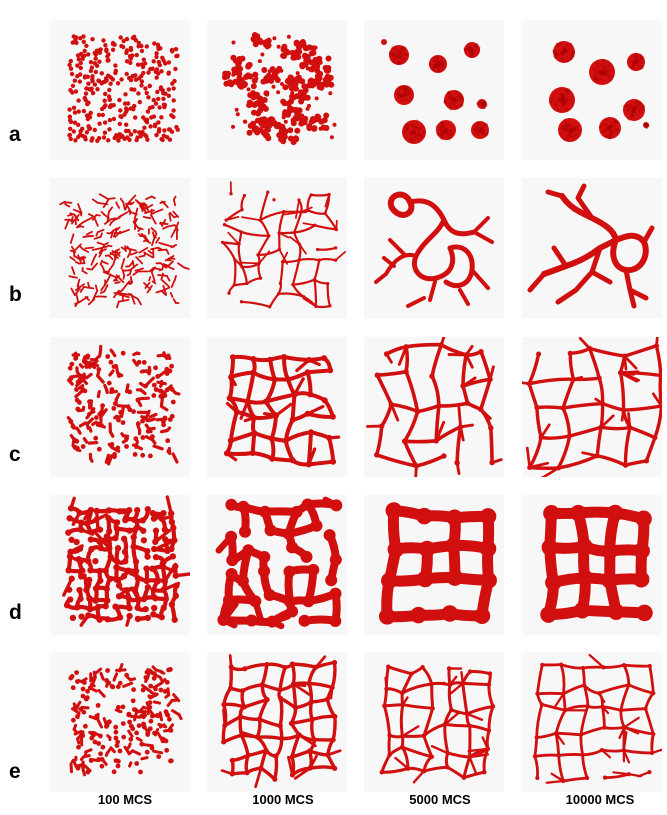  Describe the element at coordinates (592, 248) in the screenshot. I see `snapshot-b-10000-mcs` at that location.